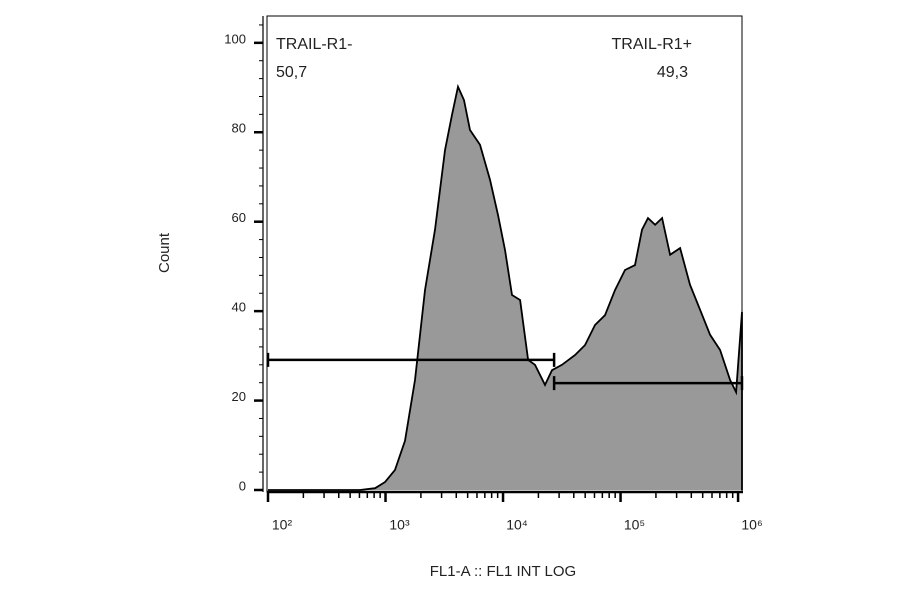 The image size is (900, 594). What do you see at coordinates (239, 307) in the screenshot?
I see `y-tick-label: 40` at bounding box center [239, 307].